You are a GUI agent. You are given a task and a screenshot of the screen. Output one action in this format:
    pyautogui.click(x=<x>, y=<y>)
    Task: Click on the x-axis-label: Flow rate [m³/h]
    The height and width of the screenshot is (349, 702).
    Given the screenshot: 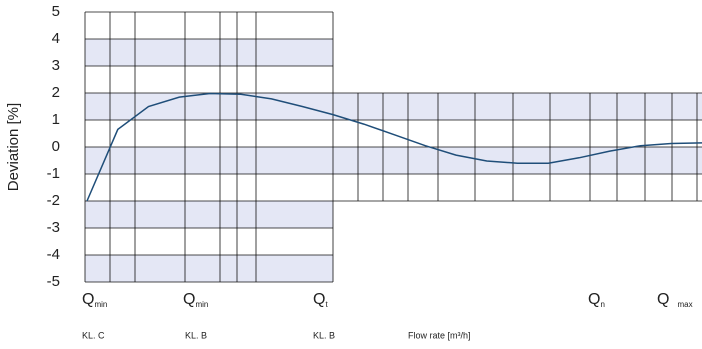 What is the action you would take?
    pyautogui.click(x=439, y=335)
    